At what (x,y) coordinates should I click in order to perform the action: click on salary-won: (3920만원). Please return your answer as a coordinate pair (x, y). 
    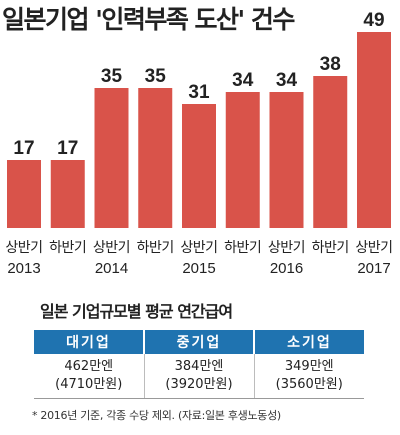
    Looking at the image, I should click on (199, 384).